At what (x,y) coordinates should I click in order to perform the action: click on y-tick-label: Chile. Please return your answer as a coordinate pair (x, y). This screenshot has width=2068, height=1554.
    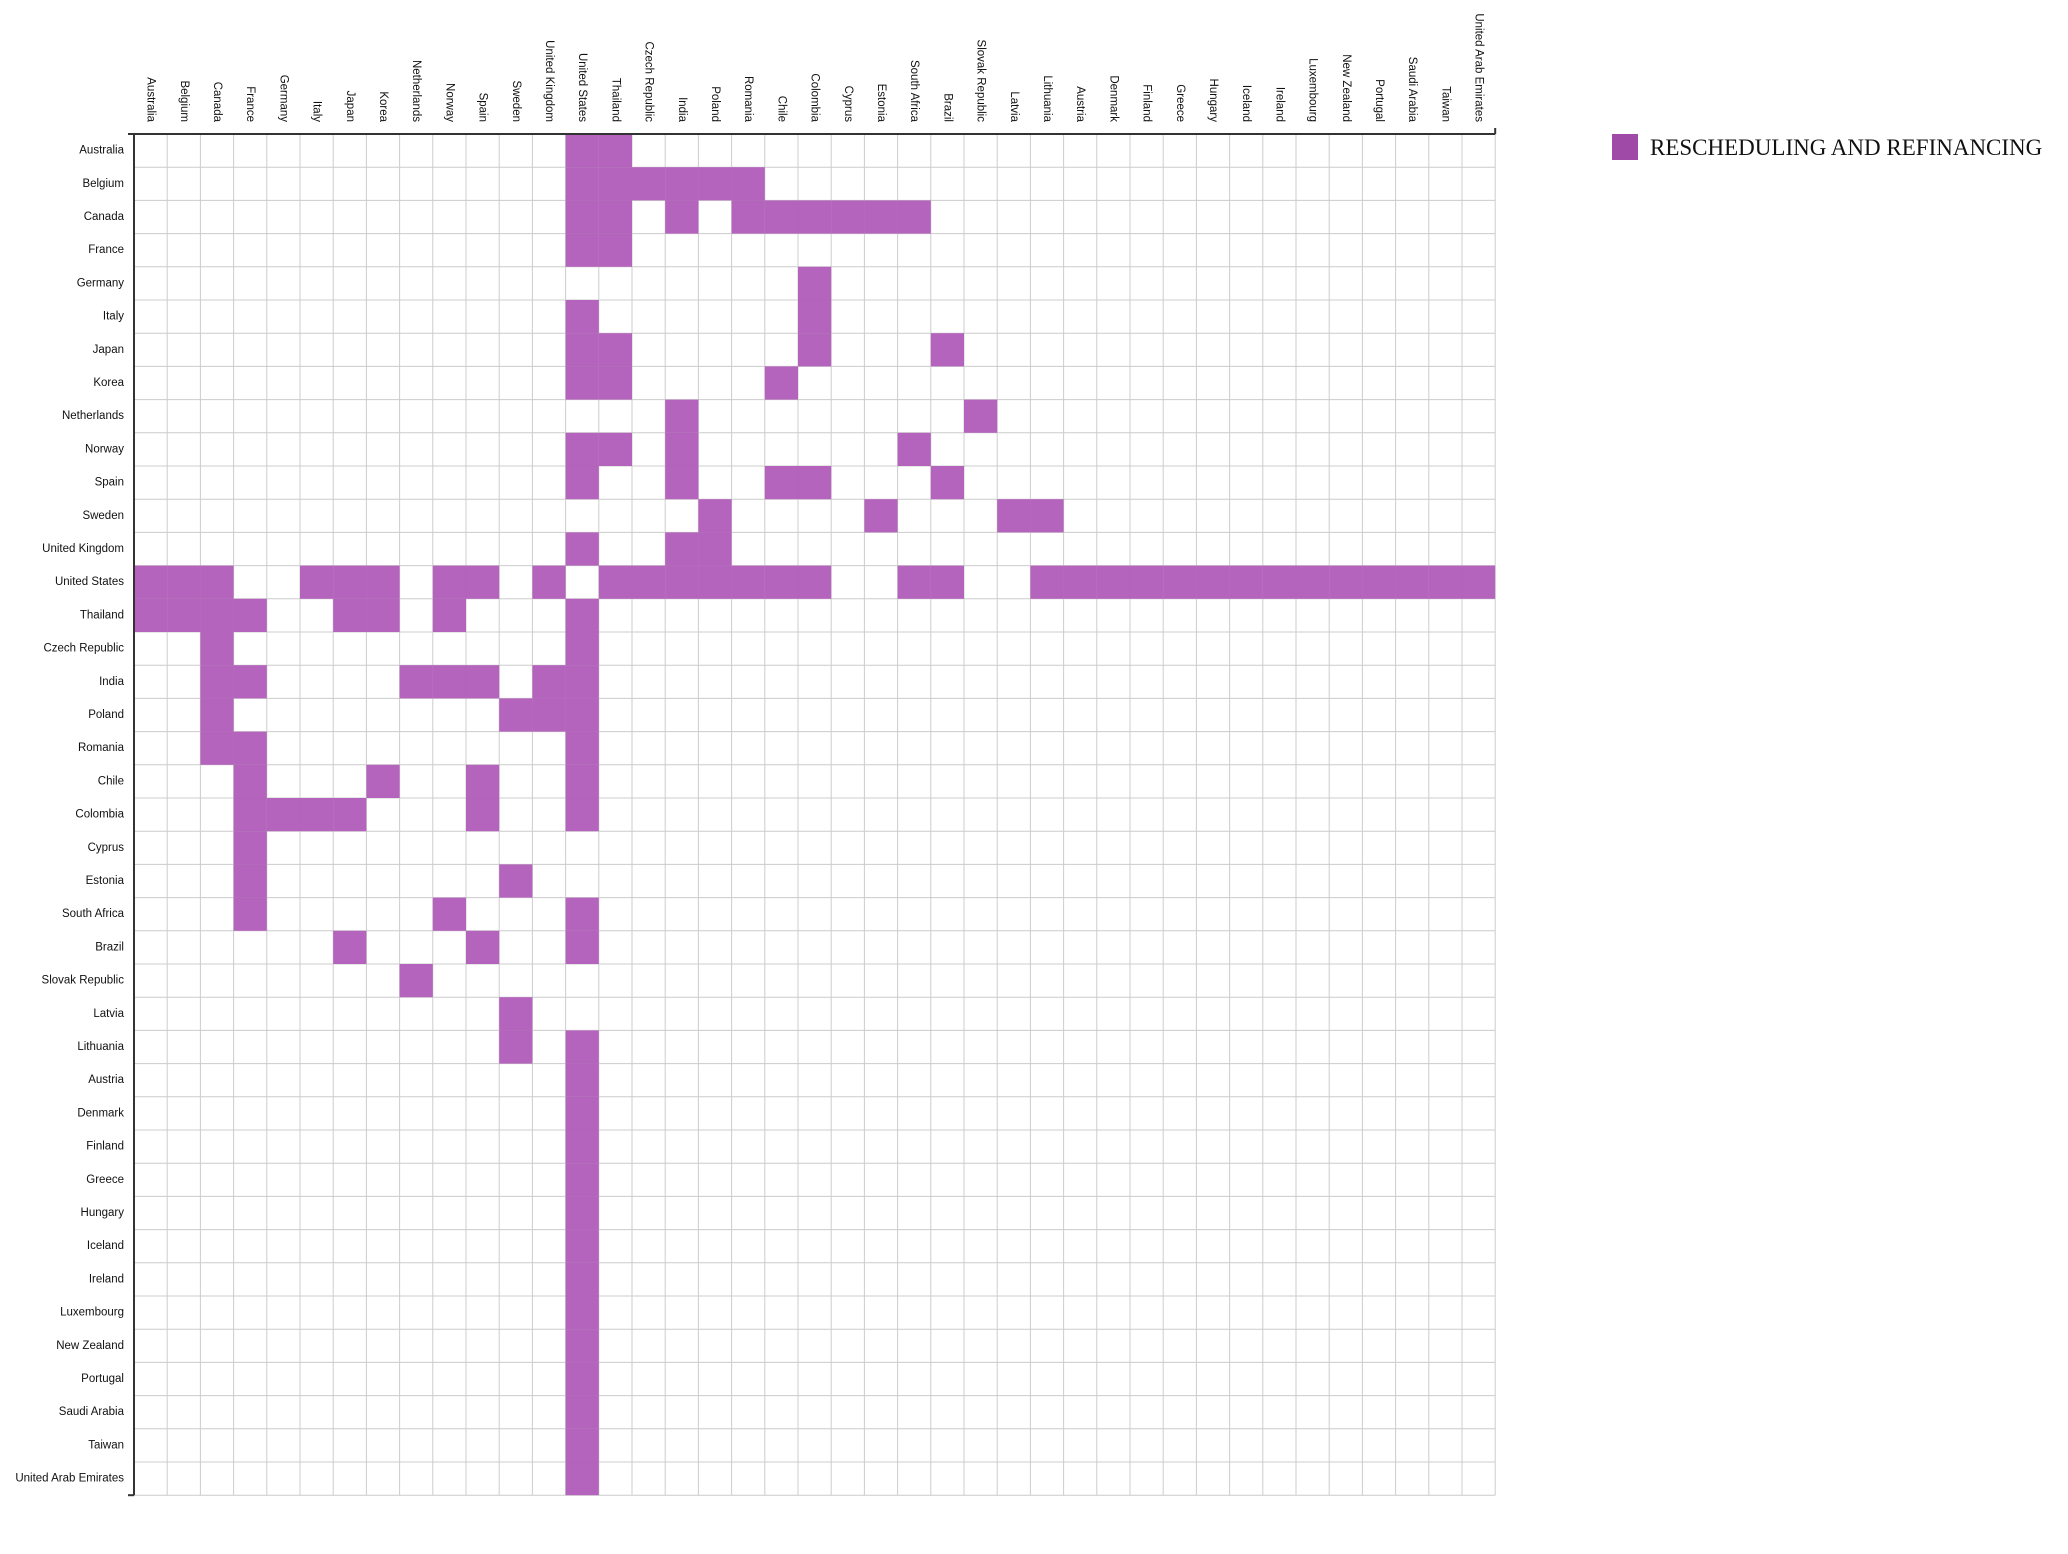
    Looking at the image, I should click on (111, 781).